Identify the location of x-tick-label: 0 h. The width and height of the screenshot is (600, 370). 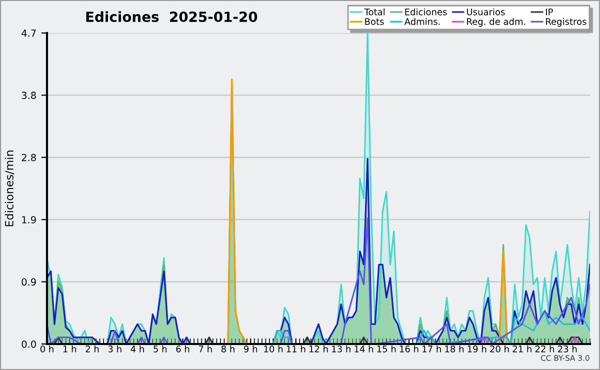
(47, 348).